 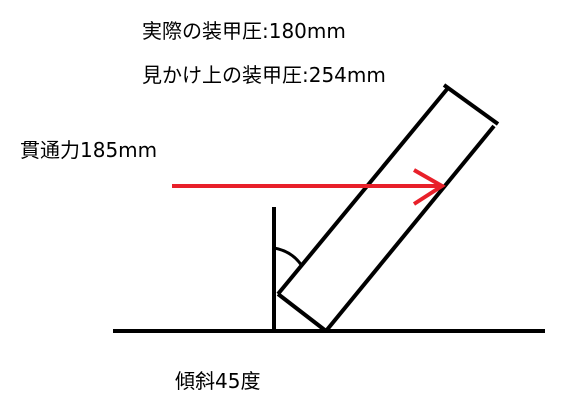 I want to click on armor-plate-top-edge, so click(x=471, y=104).